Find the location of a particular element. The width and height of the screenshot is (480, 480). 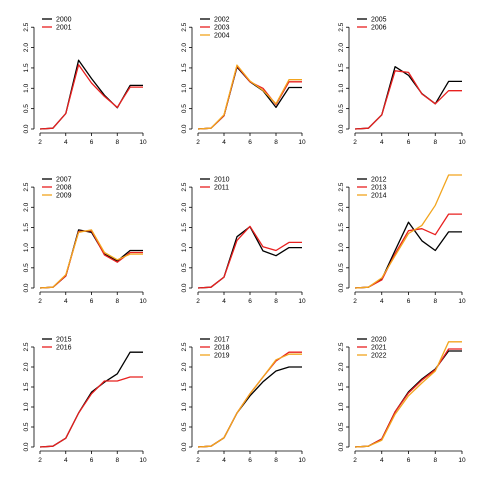

legend-label: 2018 is located at coordinates (222, 348).